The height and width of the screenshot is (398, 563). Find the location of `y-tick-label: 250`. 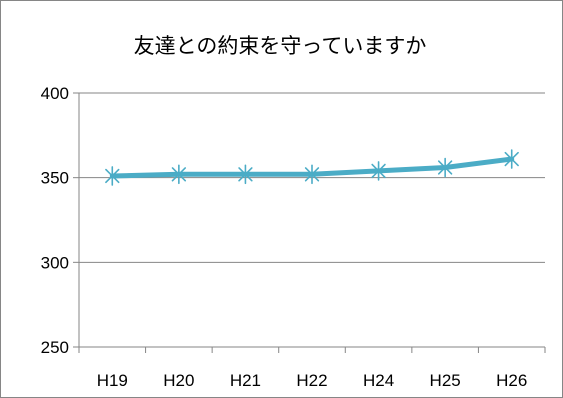

y-tick-label: 250 is located at coordinates (55, 347).